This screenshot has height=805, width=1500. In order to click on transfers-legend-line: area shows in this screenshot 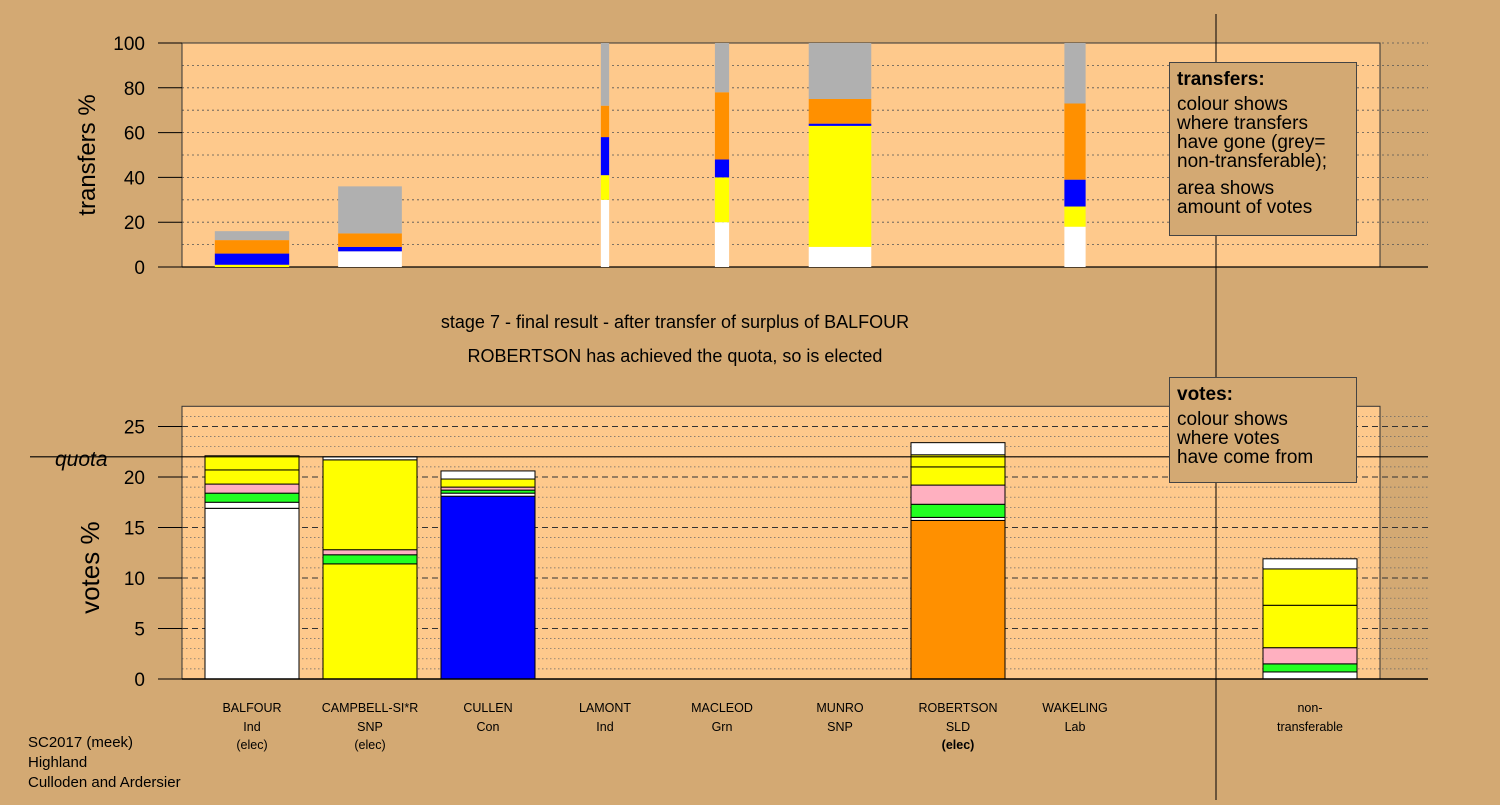, I will do `click(1226, 188)`.